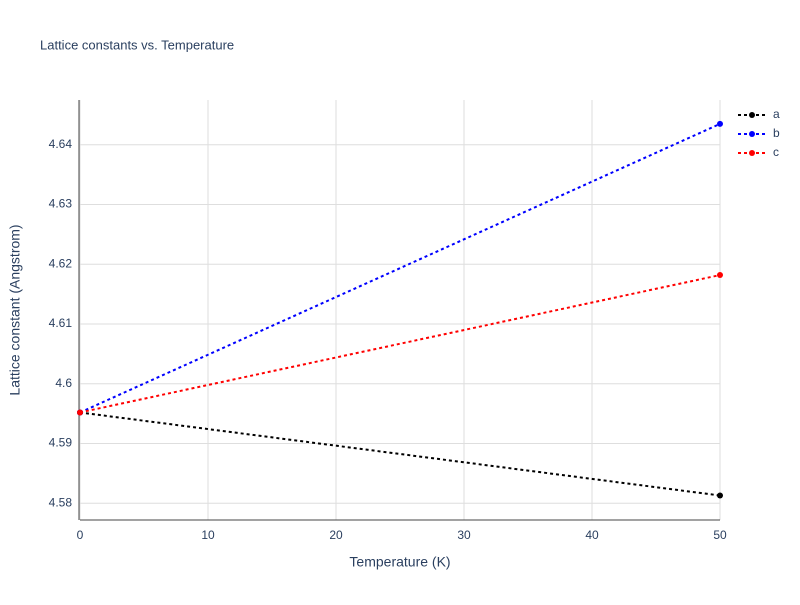  What do you see at coordinates (61, 204) in the screenshot?
I see `y-tick-label: 4.63` at bounding box center [61, 204].